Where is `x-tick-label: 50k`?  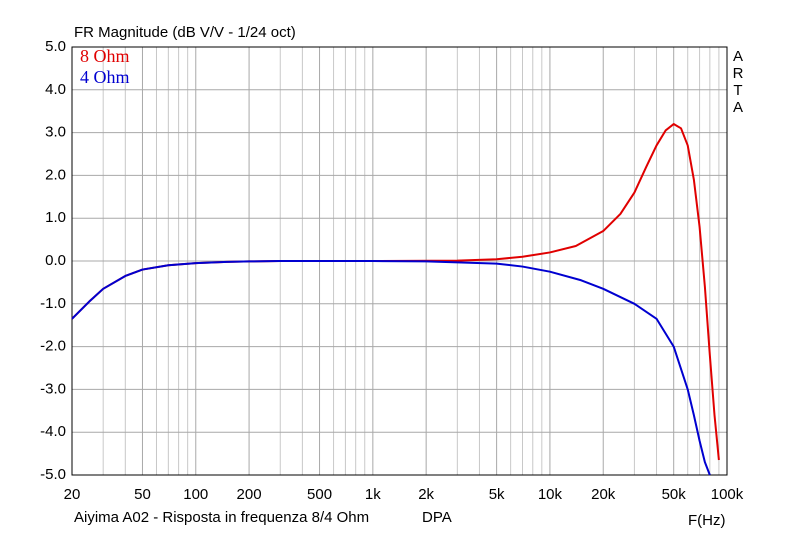
x-tick-label: 50k is located at coordinates (674, 494).